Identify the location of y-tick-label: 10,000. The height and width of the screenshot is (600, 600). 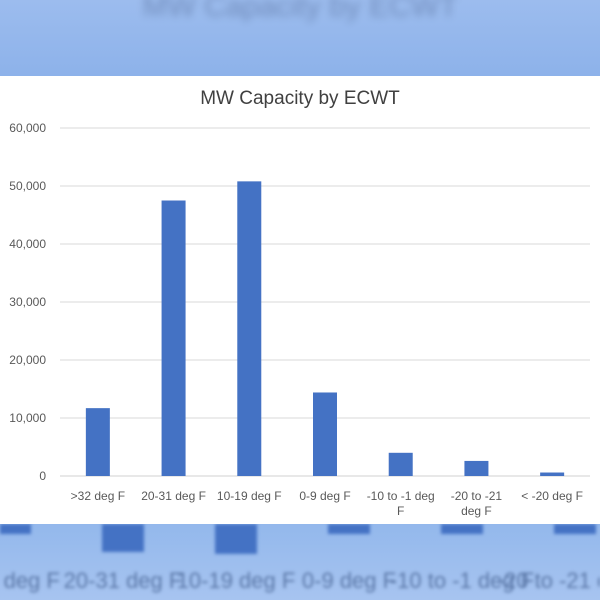
(27, 418).